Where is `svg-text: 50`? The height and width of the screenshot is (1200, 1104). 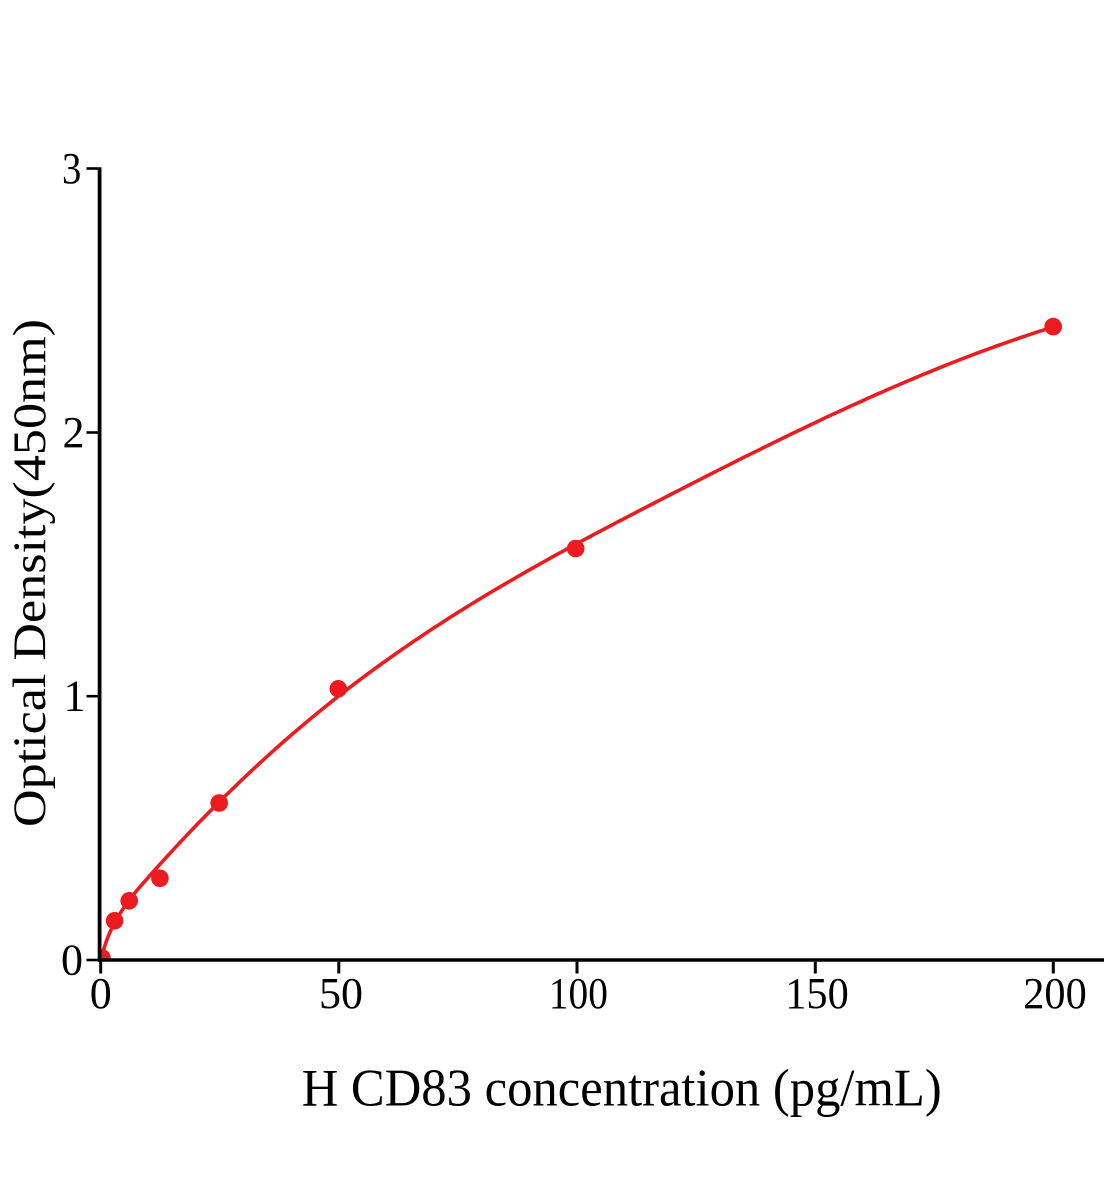
svg-text: 50 is located at coordinates (341, 993).